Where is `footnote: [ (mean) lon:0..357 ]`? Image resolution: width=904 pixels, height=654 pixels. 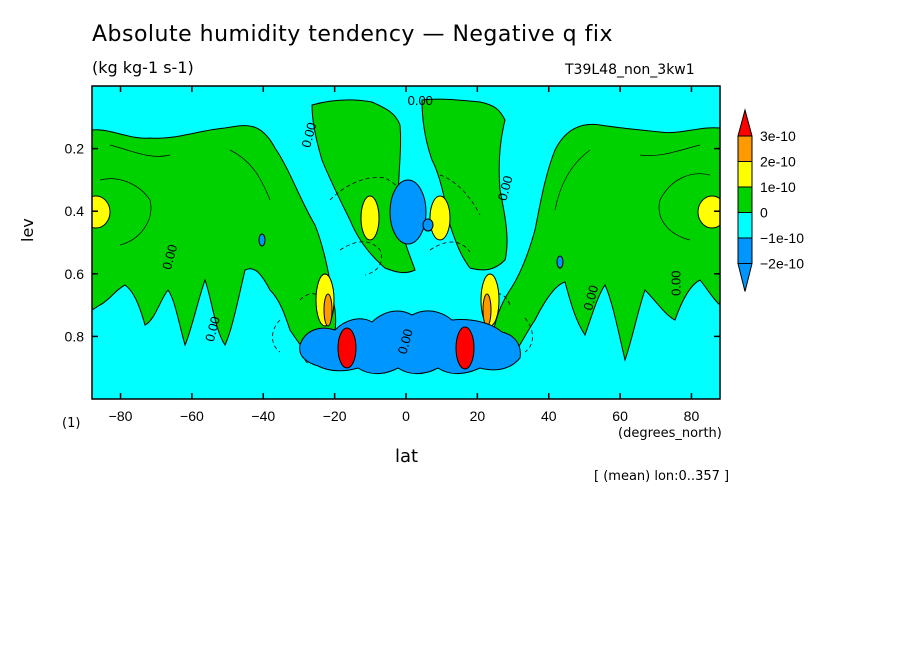 footnote: [ (mean) lon:0..357 ] is located at coordinates (662, 476).